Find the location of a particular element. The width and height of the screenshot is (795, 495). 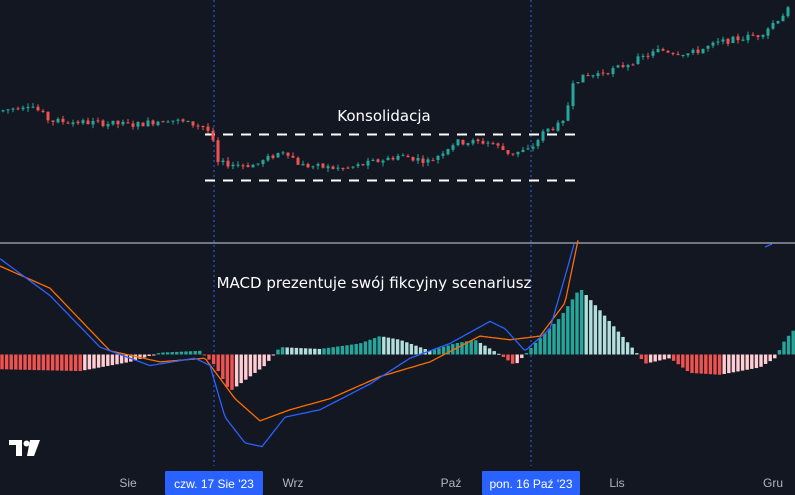

x-tick-label: Sie is located at coordinates (128, 483).